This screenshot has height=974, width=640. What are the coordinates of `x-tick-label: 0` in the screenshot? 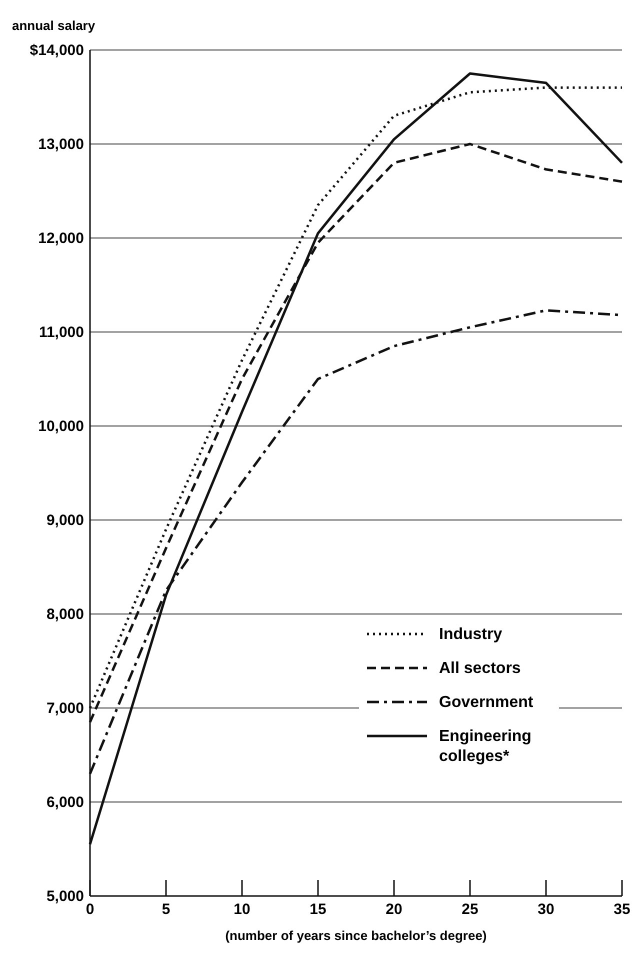 It's located at (90, 909).